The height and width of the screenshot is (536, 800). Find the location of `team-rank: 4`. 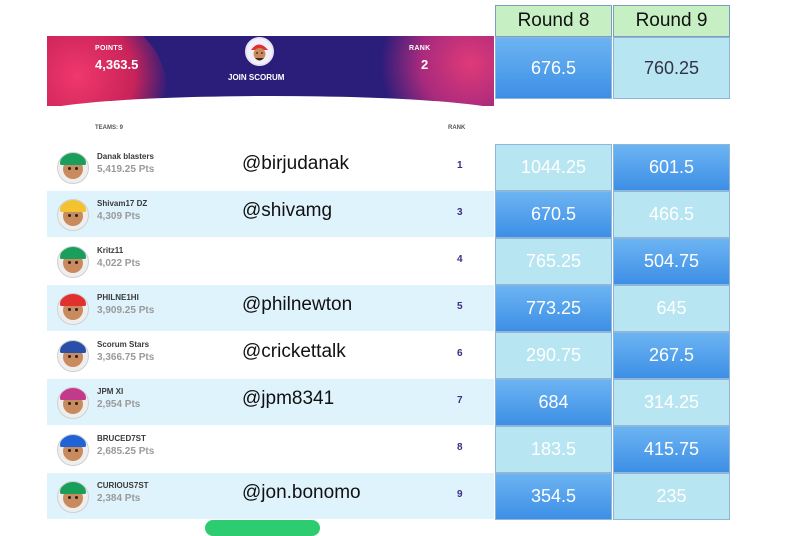

team-rank: 4 is located at coordinates (460, 259).